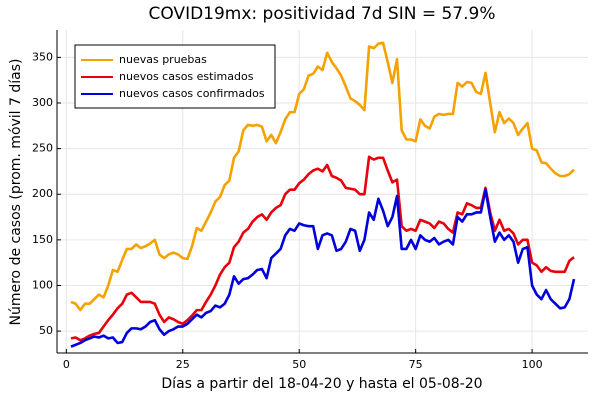 Image resolution: width=600 pixels, height=400 pixels. I want to click on chart-title: COVID19mx: positividad 7d SIN = 57.9%, so click(321, 14).